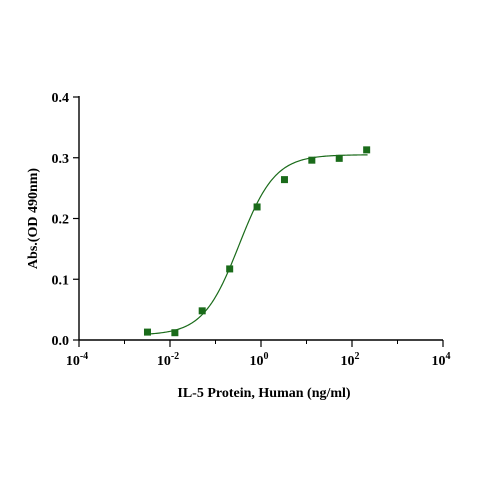 This screenshot has width=480, height=480. What do you see at coordinates (61, 159) in the screenshot?
I see `y-tick-label: 0.3` at bounding box center [61, 159].